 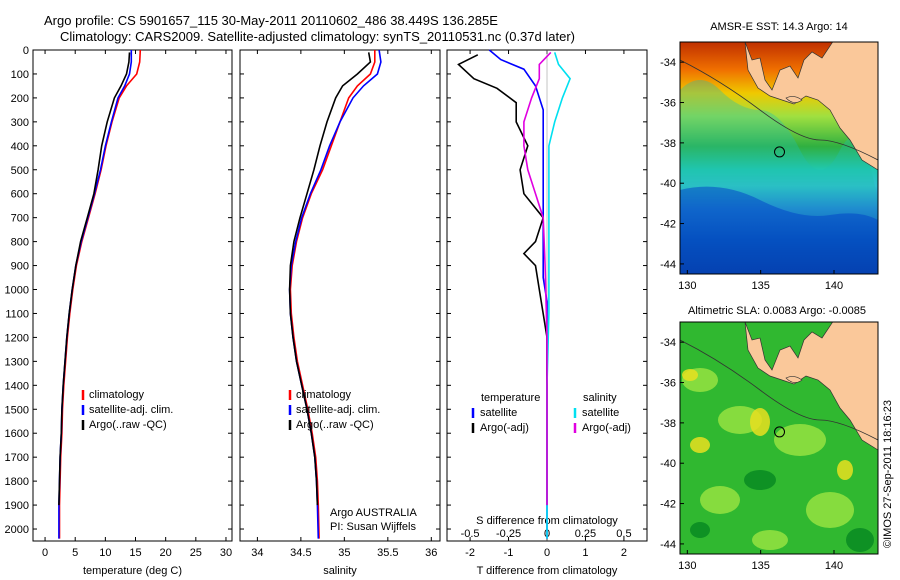 What do you see at coordinates (751, 174) in the screenshot?
I see `sst-map-axes: 130 135 140 -34 -36 -38 -40 -42 -44` at bounding box center [751, 174].